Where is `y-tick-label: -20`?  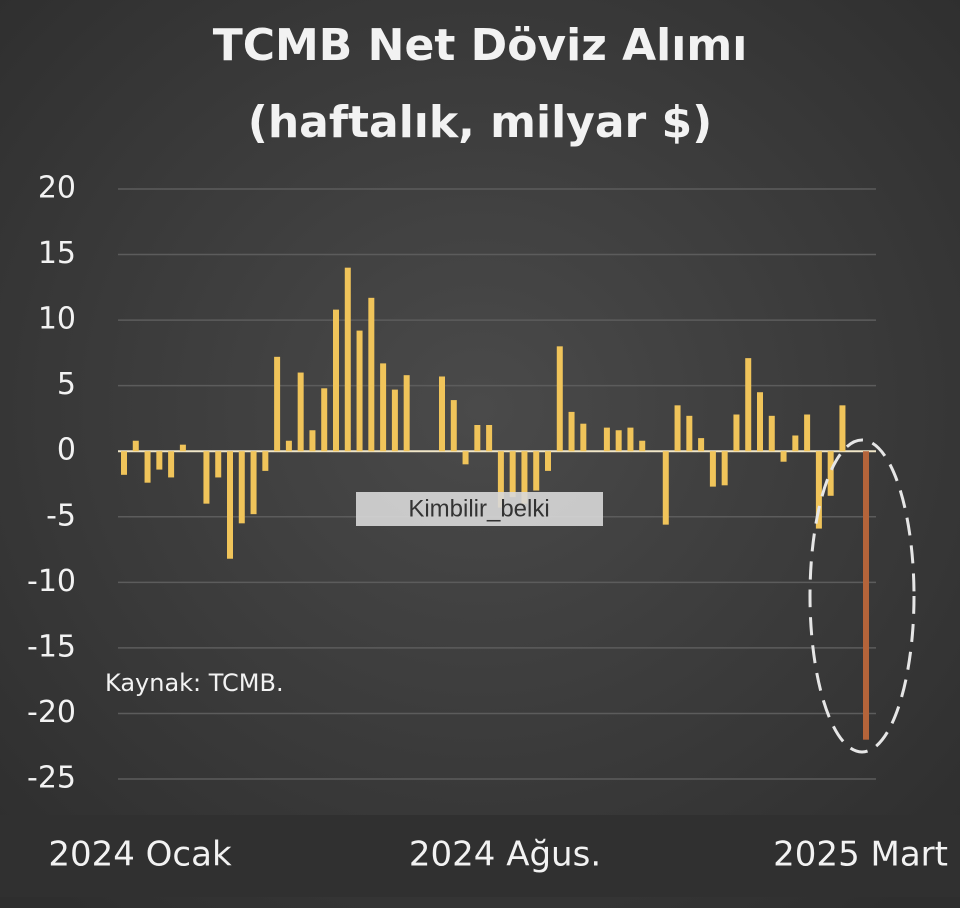
y-tick-label: -20 is located at coordinates (51, 712).